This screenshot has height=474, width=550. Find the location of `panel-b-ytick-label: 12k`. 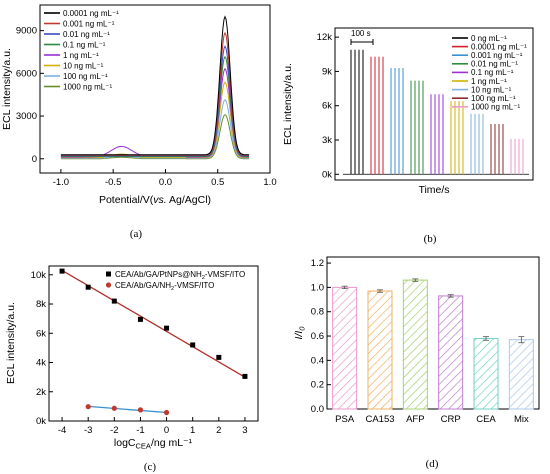

panel-b-ytick-label: 12k is located at coordinates (325, 37).